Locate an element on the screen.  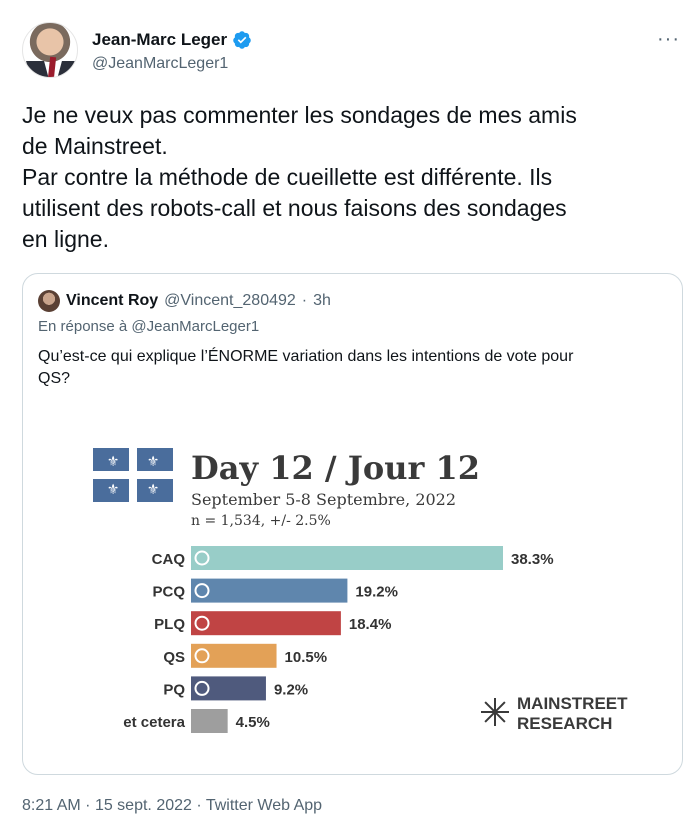
quoted-author-handle: @Vincent_280492 is located at coordinates (230, 300).